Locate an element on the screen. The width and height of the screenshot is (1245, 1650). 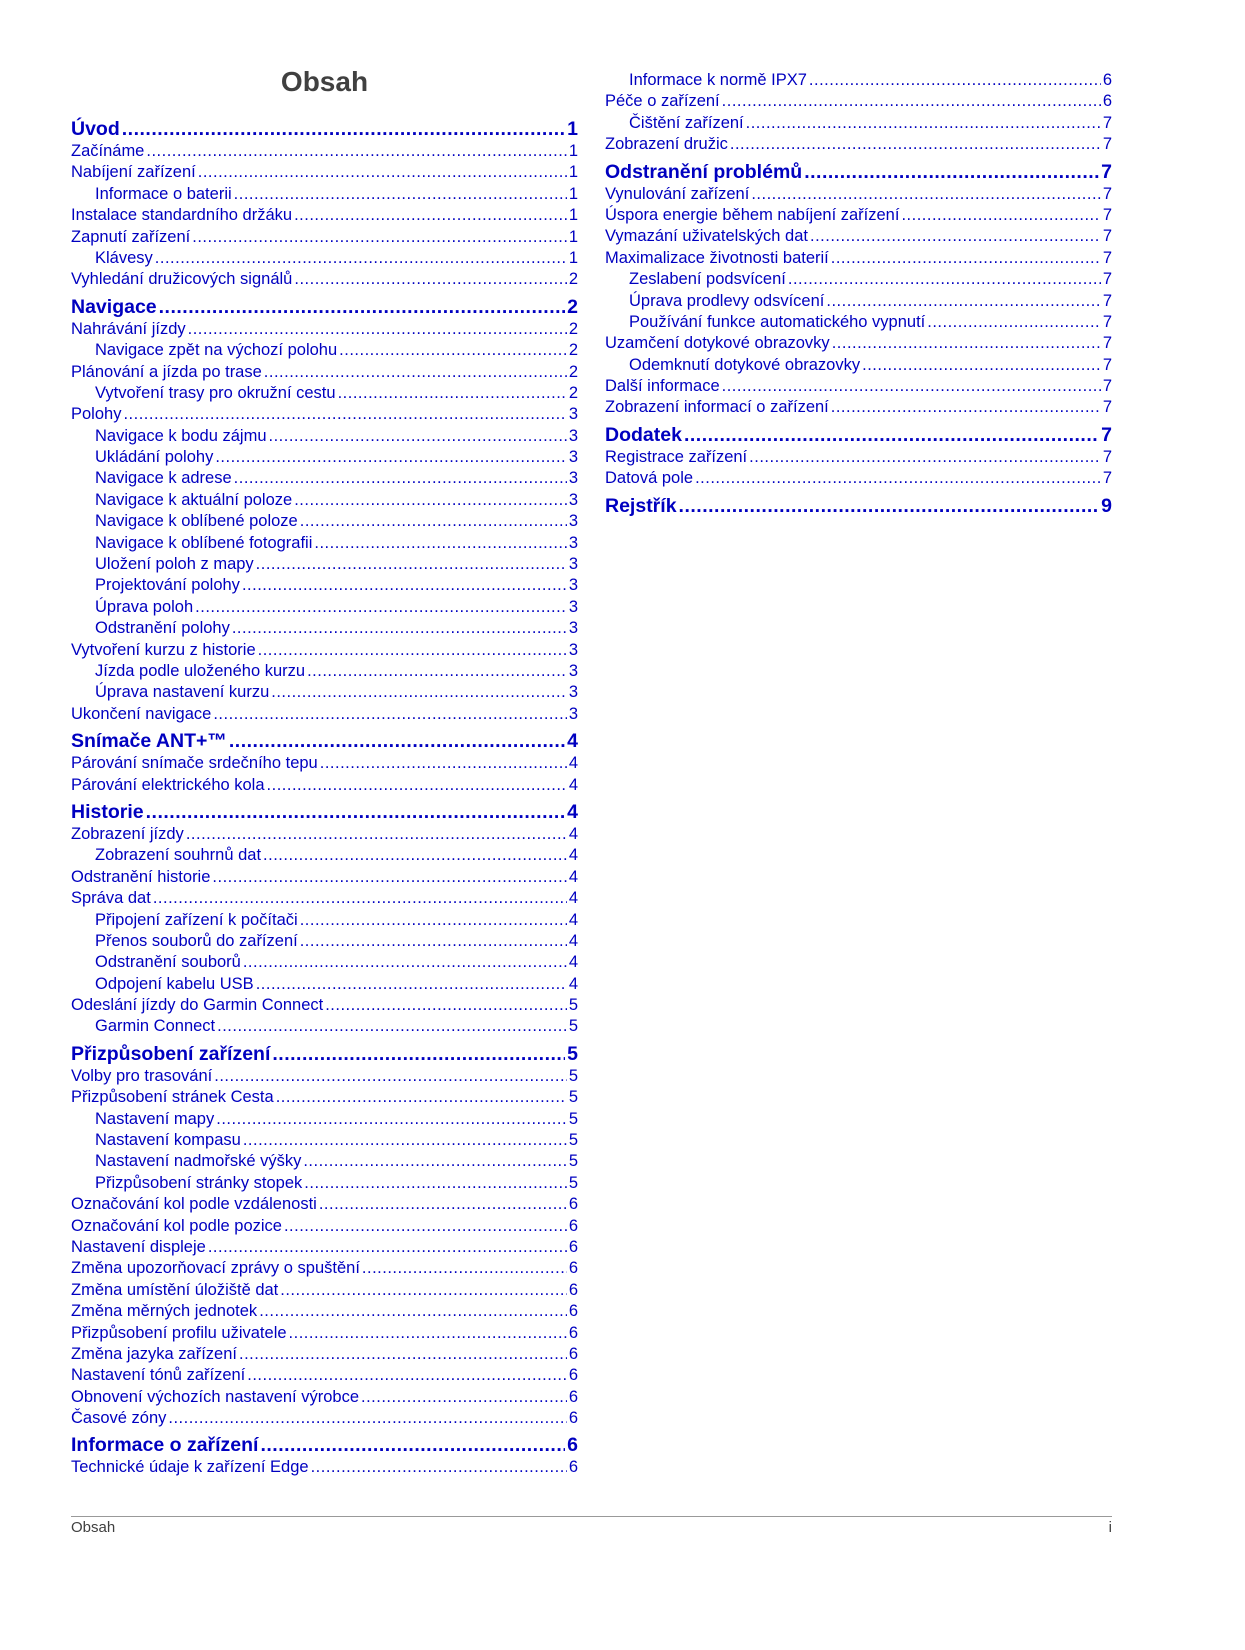
toc-entry-title: Přizpůsobení stránky stopek is located at coordinates (199, 1182).